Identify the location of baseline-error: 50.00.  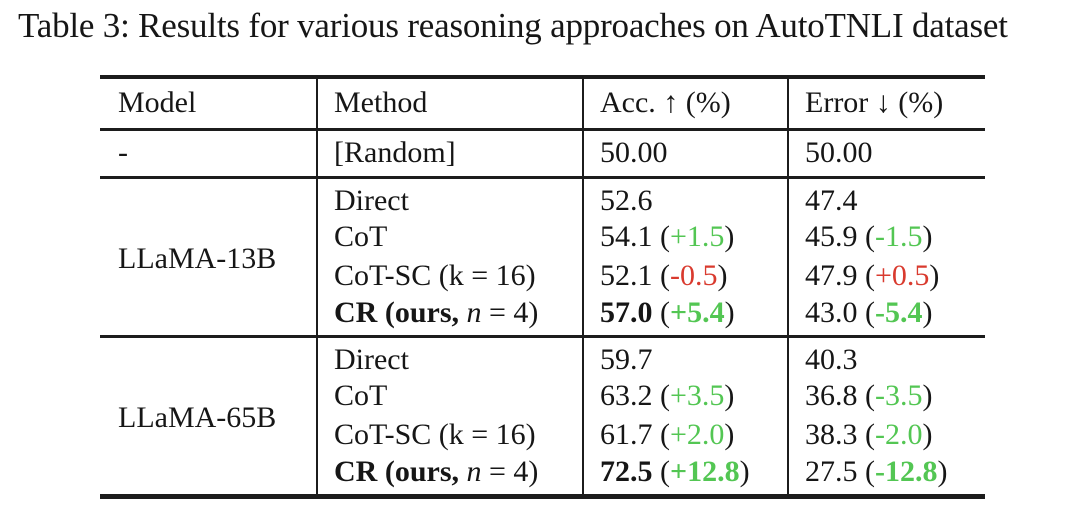
(886, 153).